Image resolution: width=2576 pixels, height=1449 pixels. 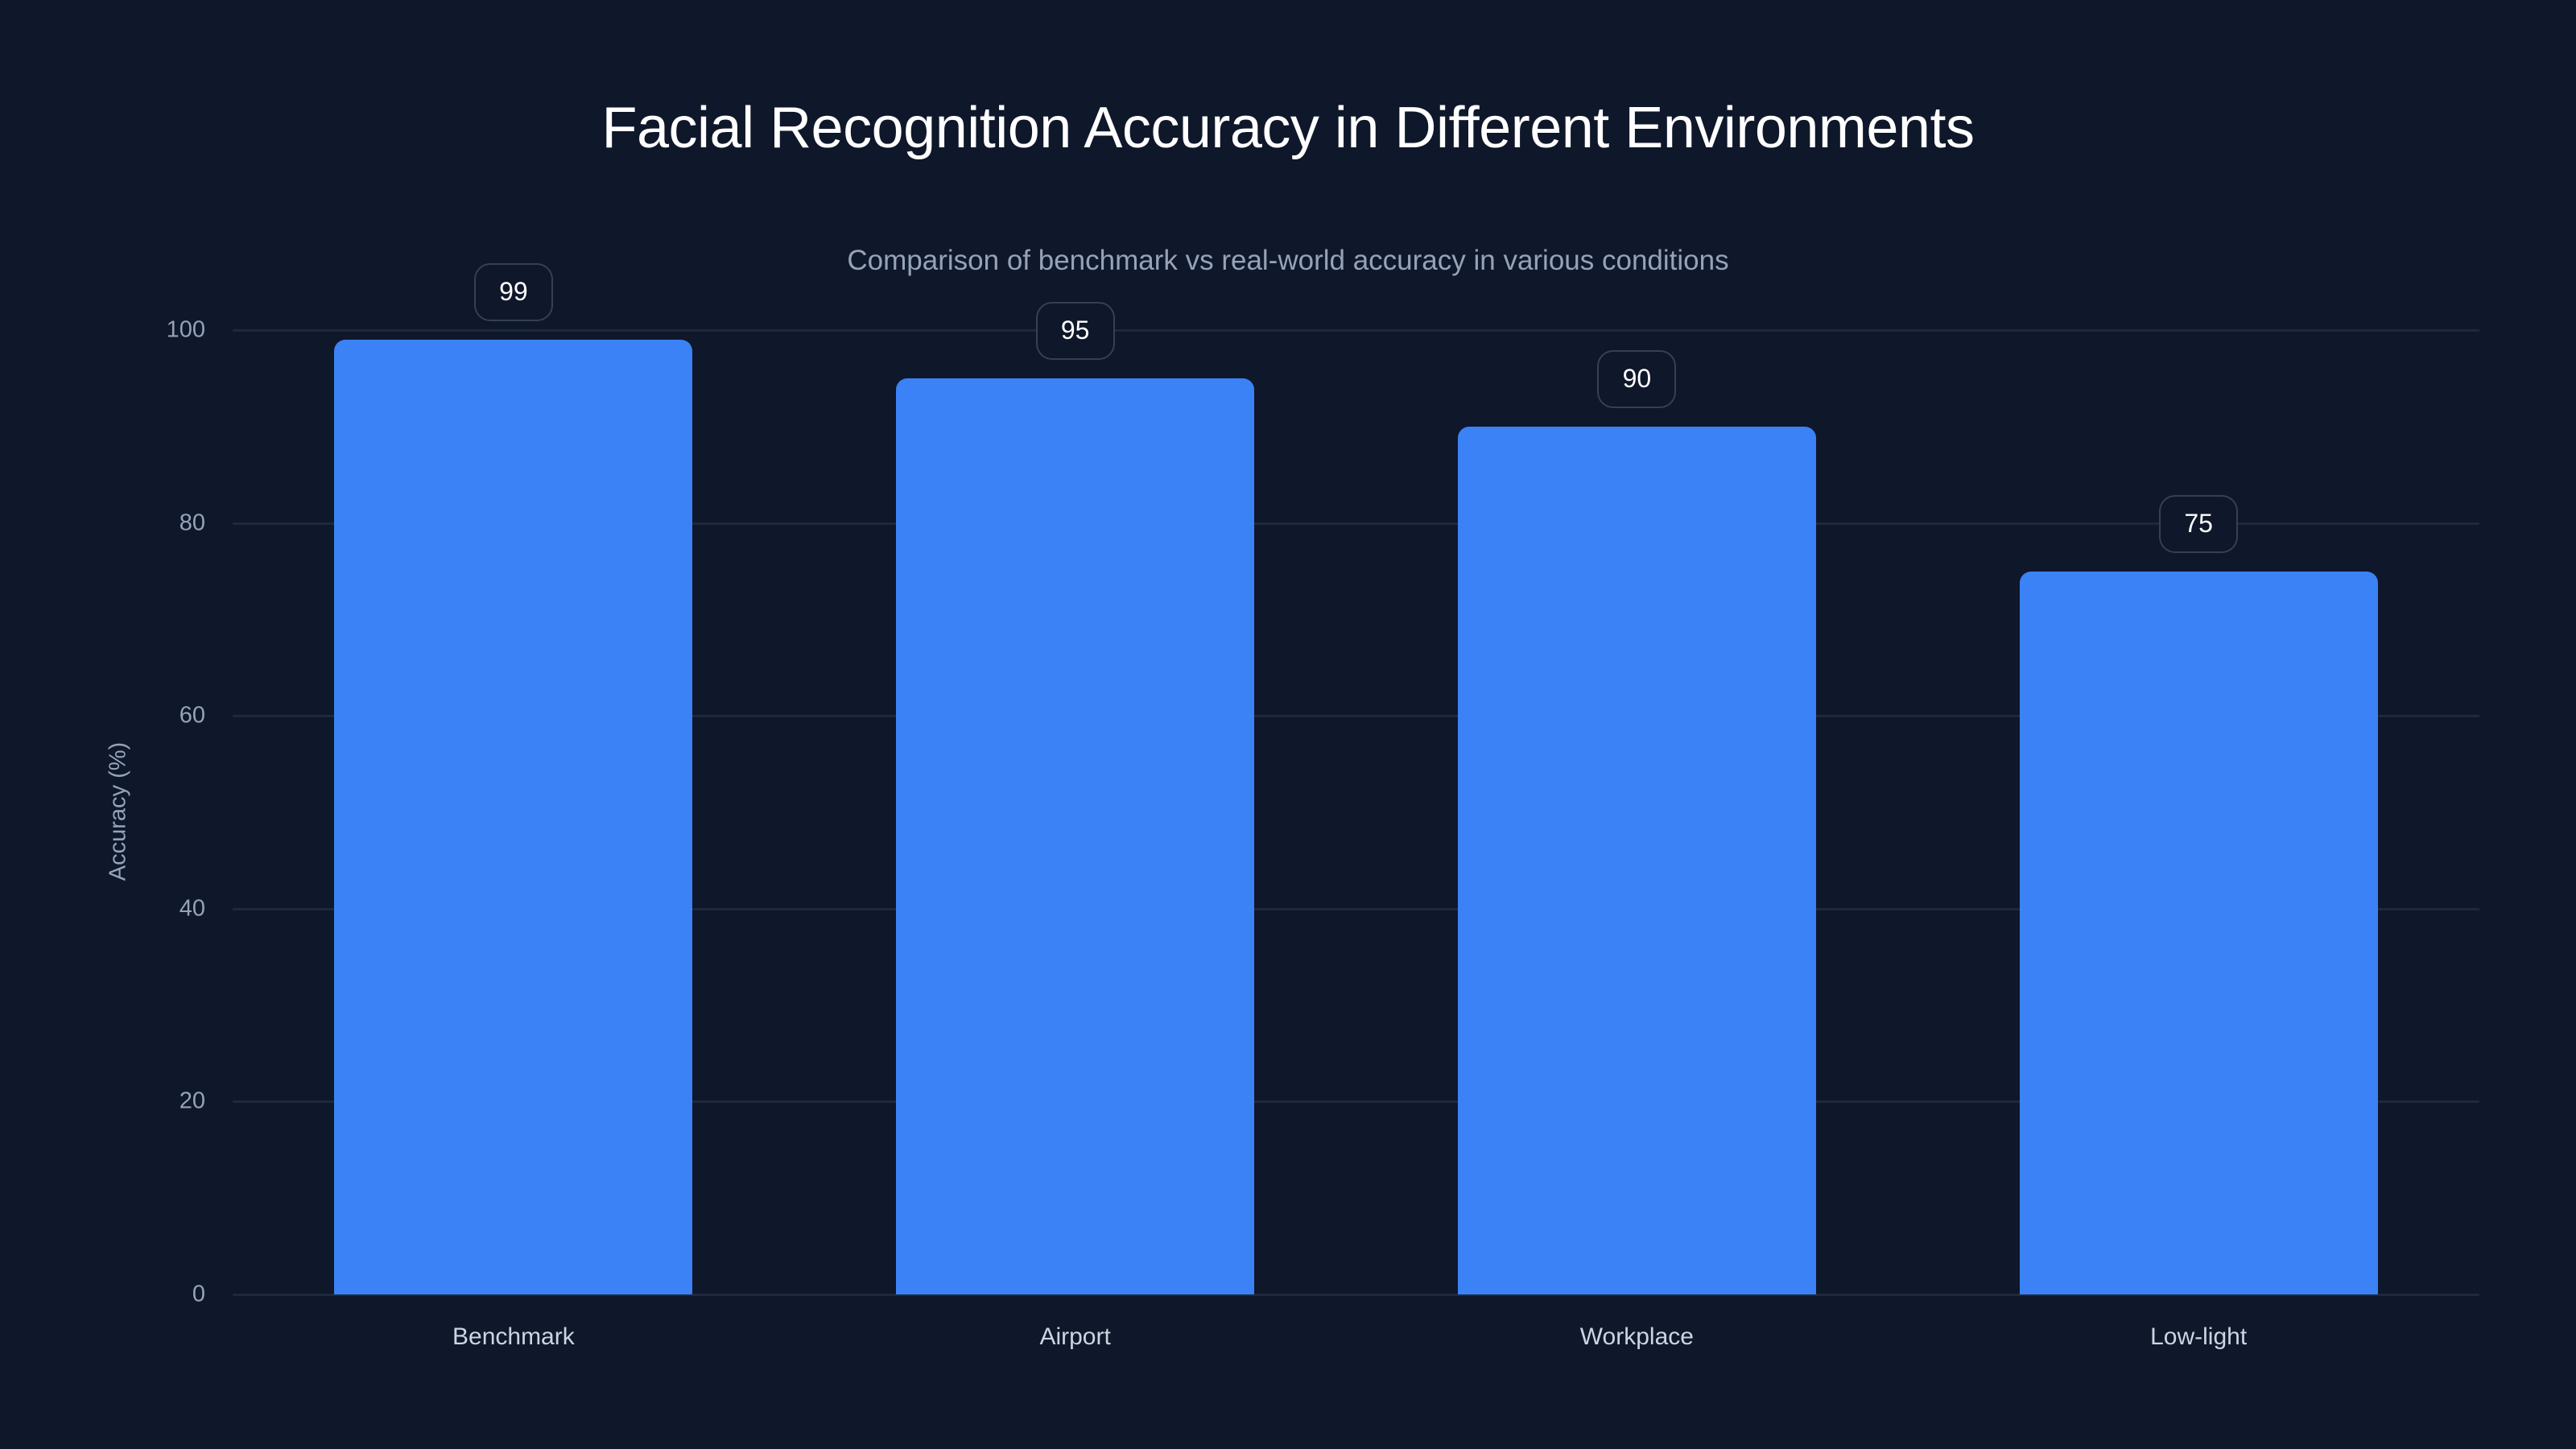 What do you see at coordinates (192, 523) in the screenshot?
I see `y-tick-label: 80` at bounding box center [192, 523].